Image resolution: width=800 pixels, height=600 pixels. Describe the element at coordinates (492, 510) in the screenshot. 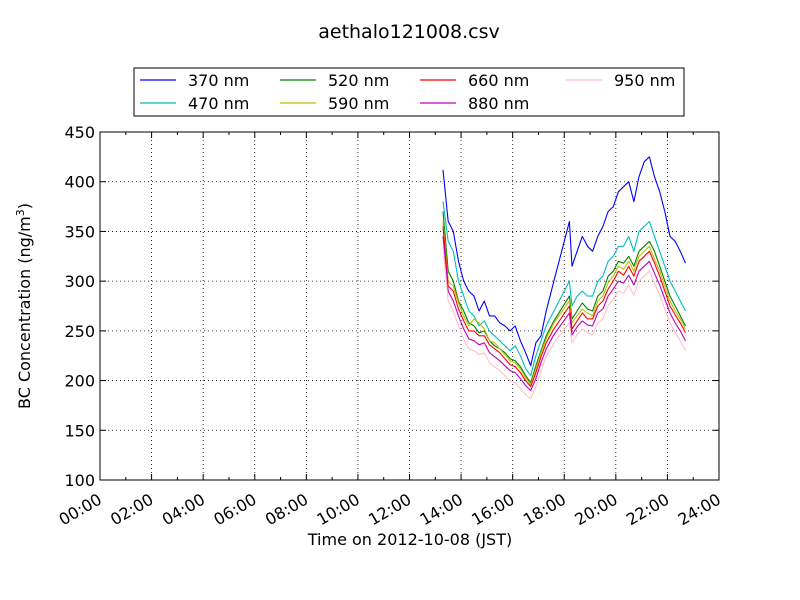

I see `x-tick-label: 16:00` at that location.